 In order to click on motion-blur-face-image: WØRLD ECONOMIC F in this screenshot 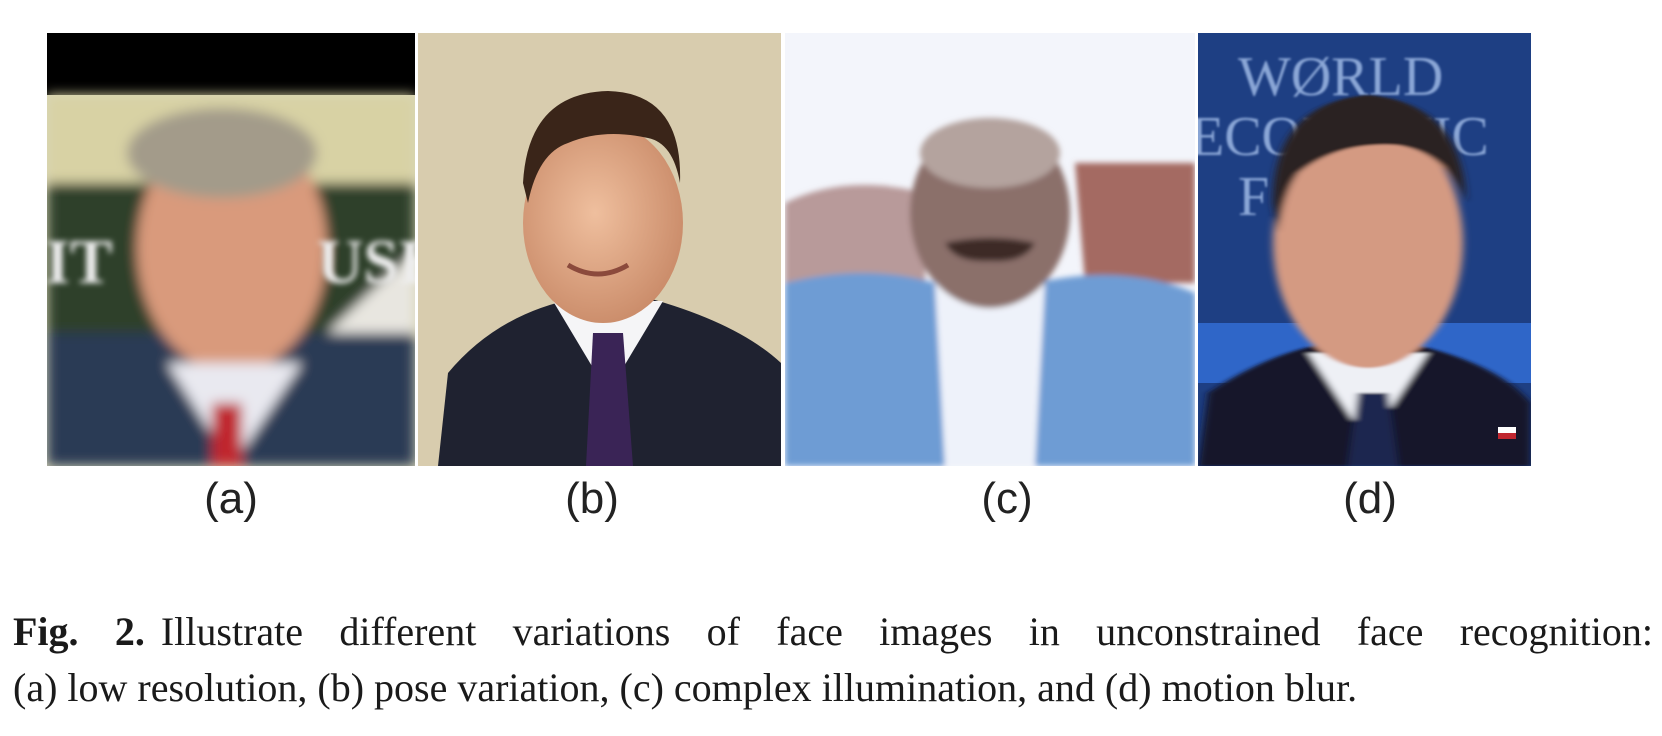, I will do `click(1364, 249)`.